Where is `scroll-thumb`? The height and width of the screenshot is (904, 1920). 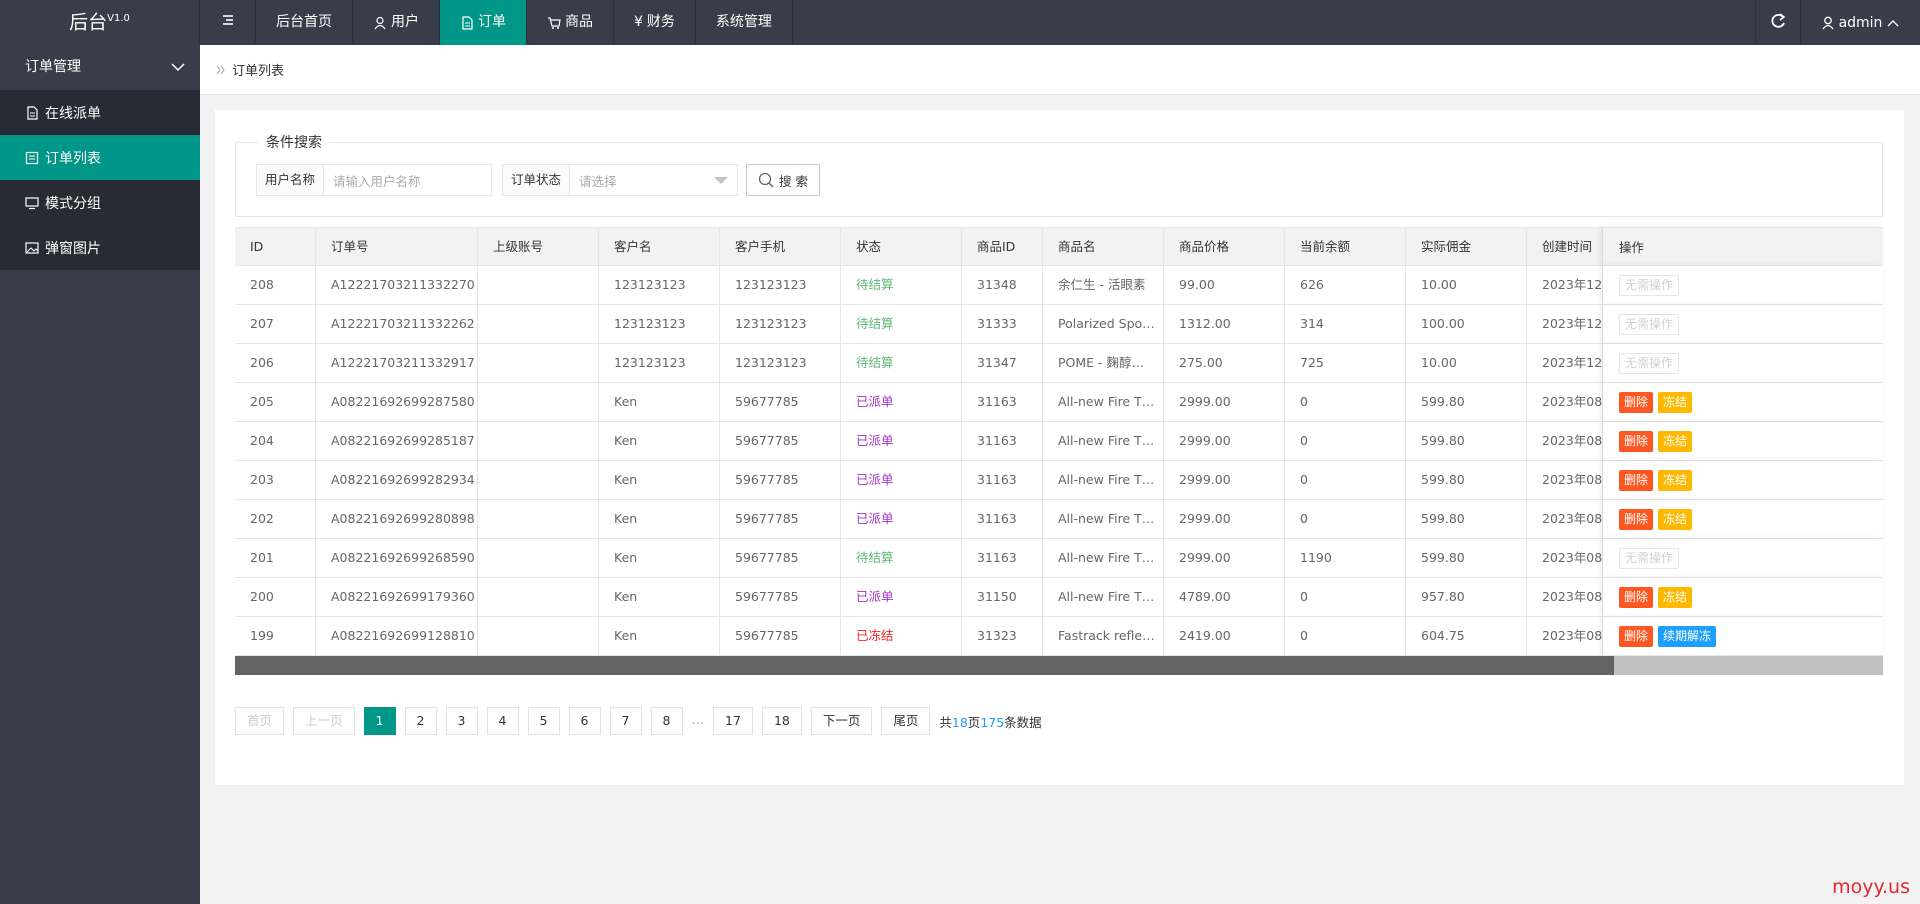
scroll-thumb is located at coordinates (924, 665).